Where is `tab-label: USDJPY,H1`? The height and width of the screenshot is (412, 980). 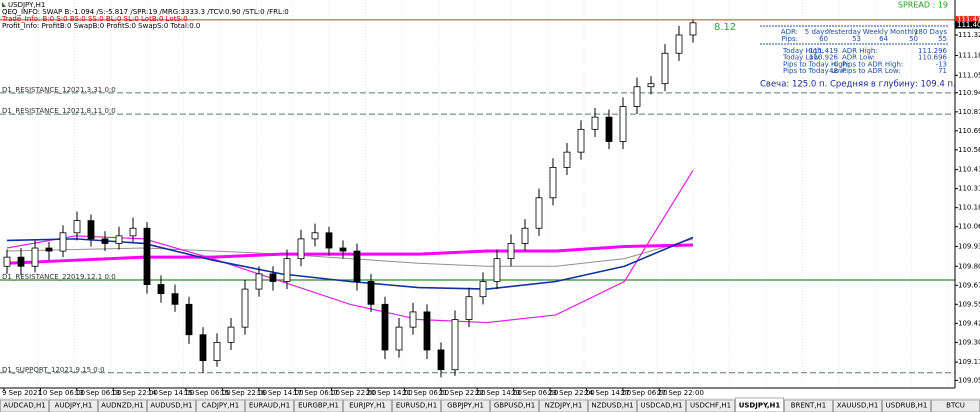
tab-label: USDJPY,H1 is located at coordinates (760, 406).